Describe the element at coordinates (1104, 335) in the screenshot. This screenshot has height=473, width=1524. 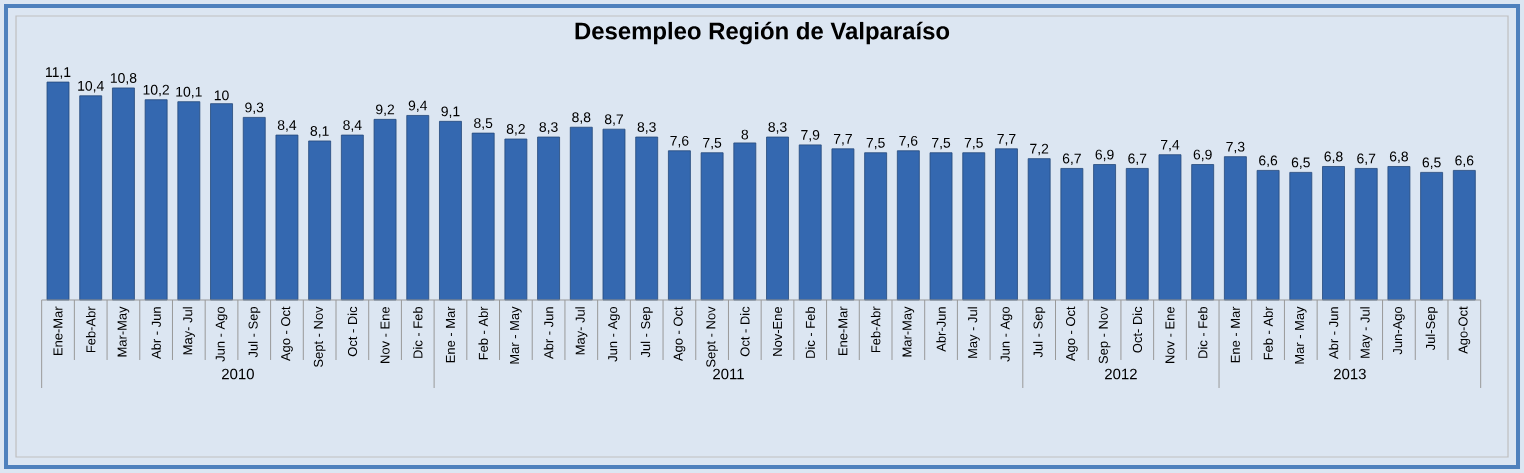
I see `x-tick-label: Sep - Nov` at that location.